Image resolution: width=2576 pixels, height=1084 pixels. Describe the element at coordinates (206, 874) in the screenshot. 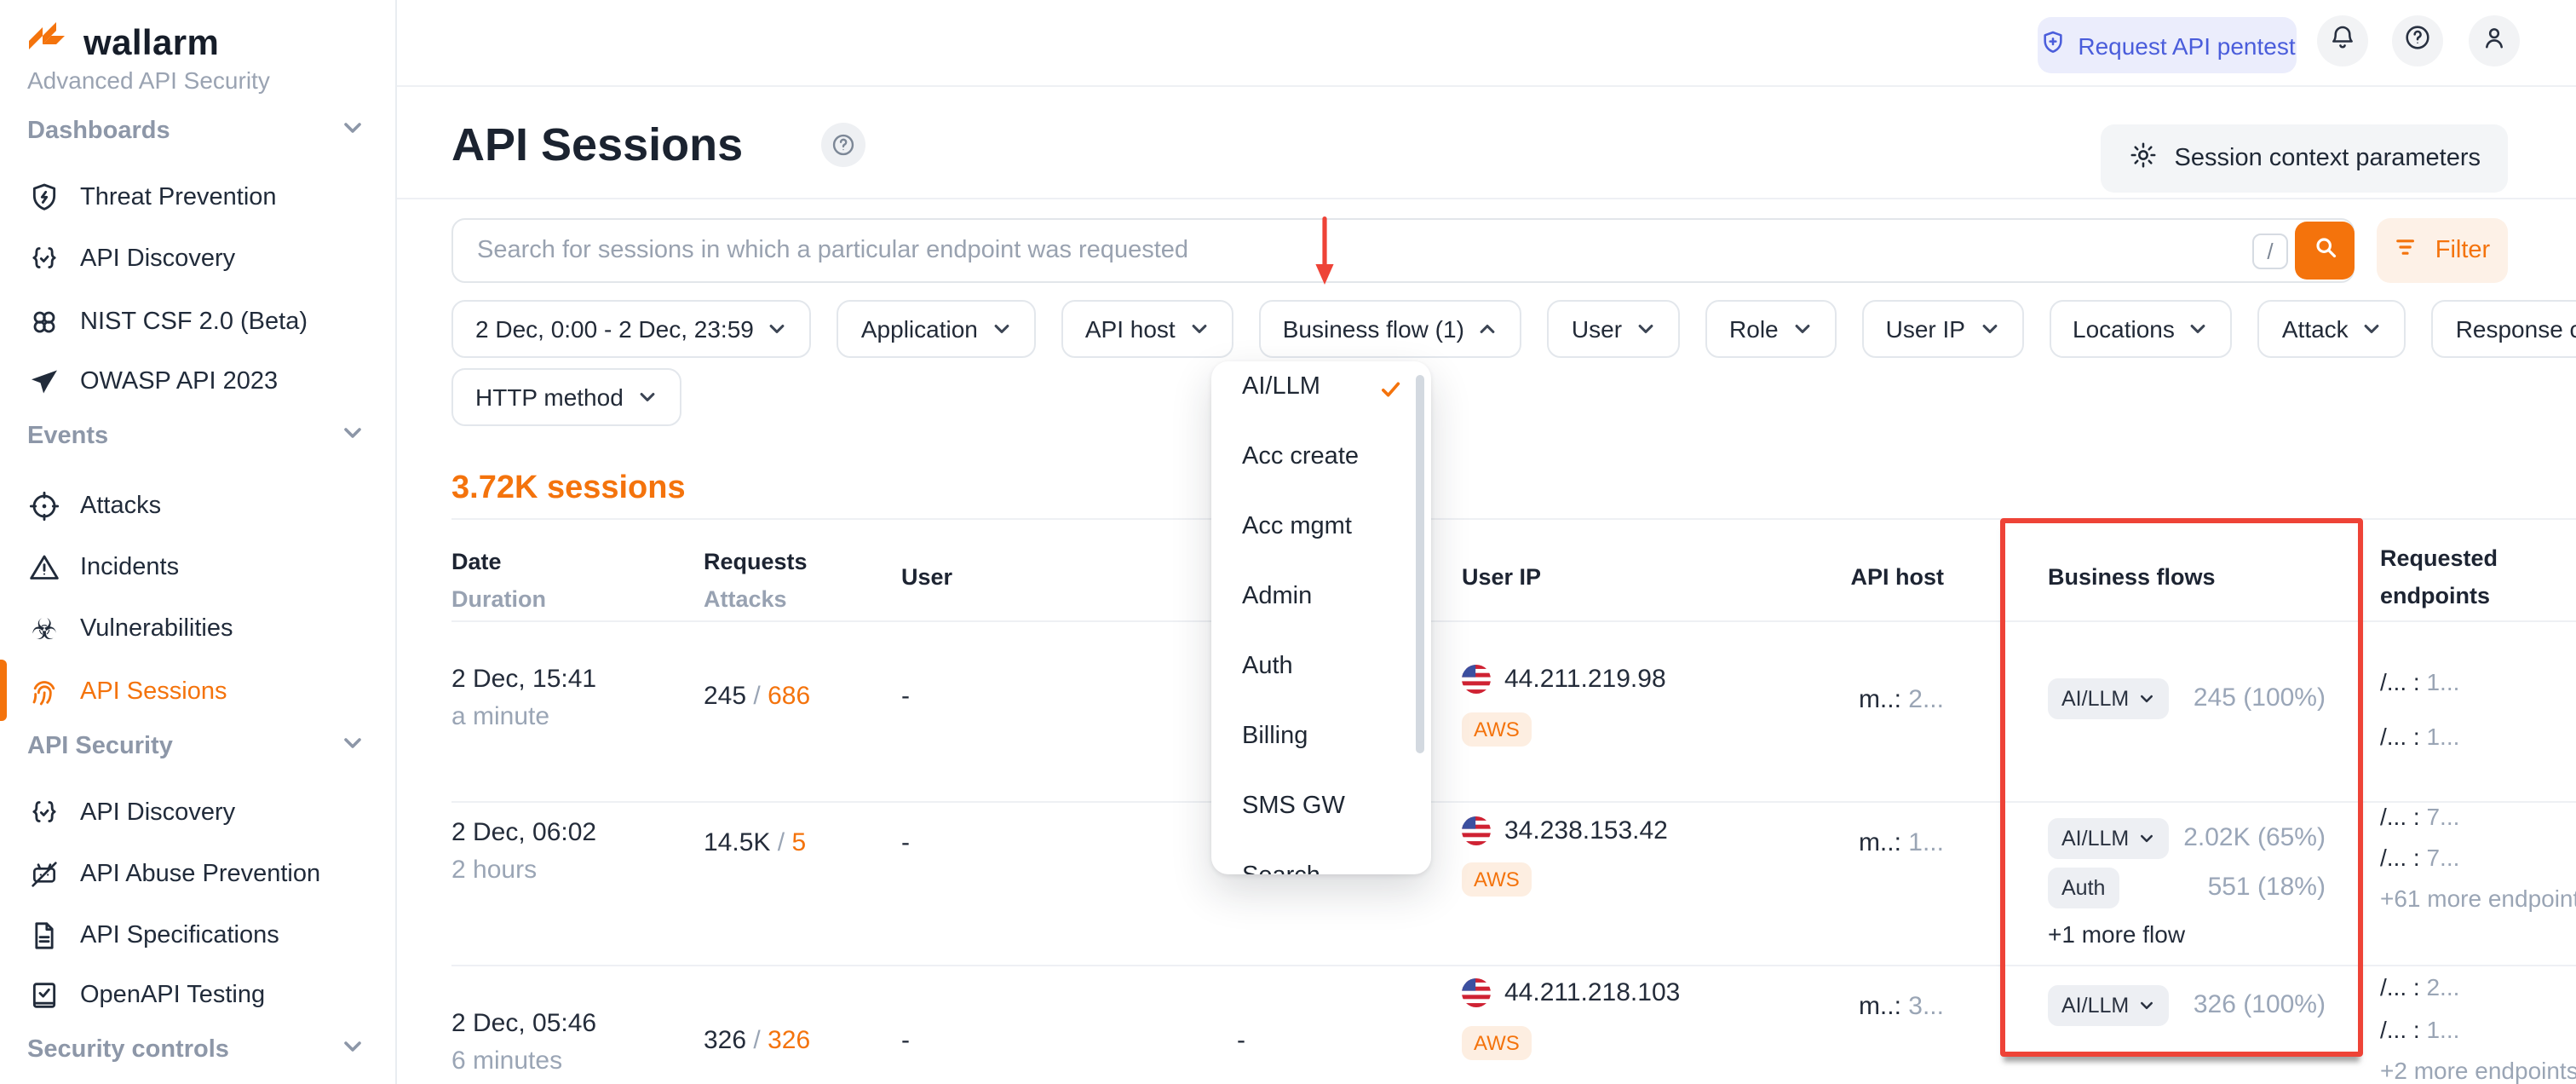

I see `sidebar-item-api-abuse-prevention: API Abuse Prevention` at that location.